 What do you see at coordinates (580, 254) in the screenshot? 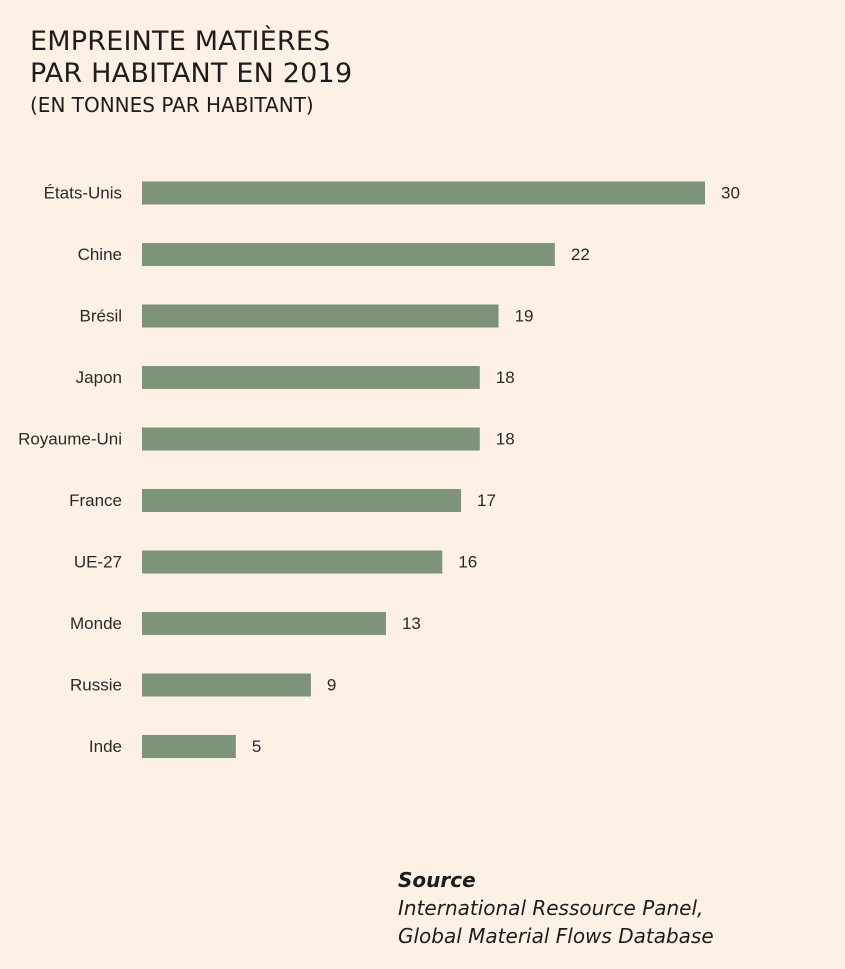
I see `value-label-chine: 22` at bounding box center [580, 254].